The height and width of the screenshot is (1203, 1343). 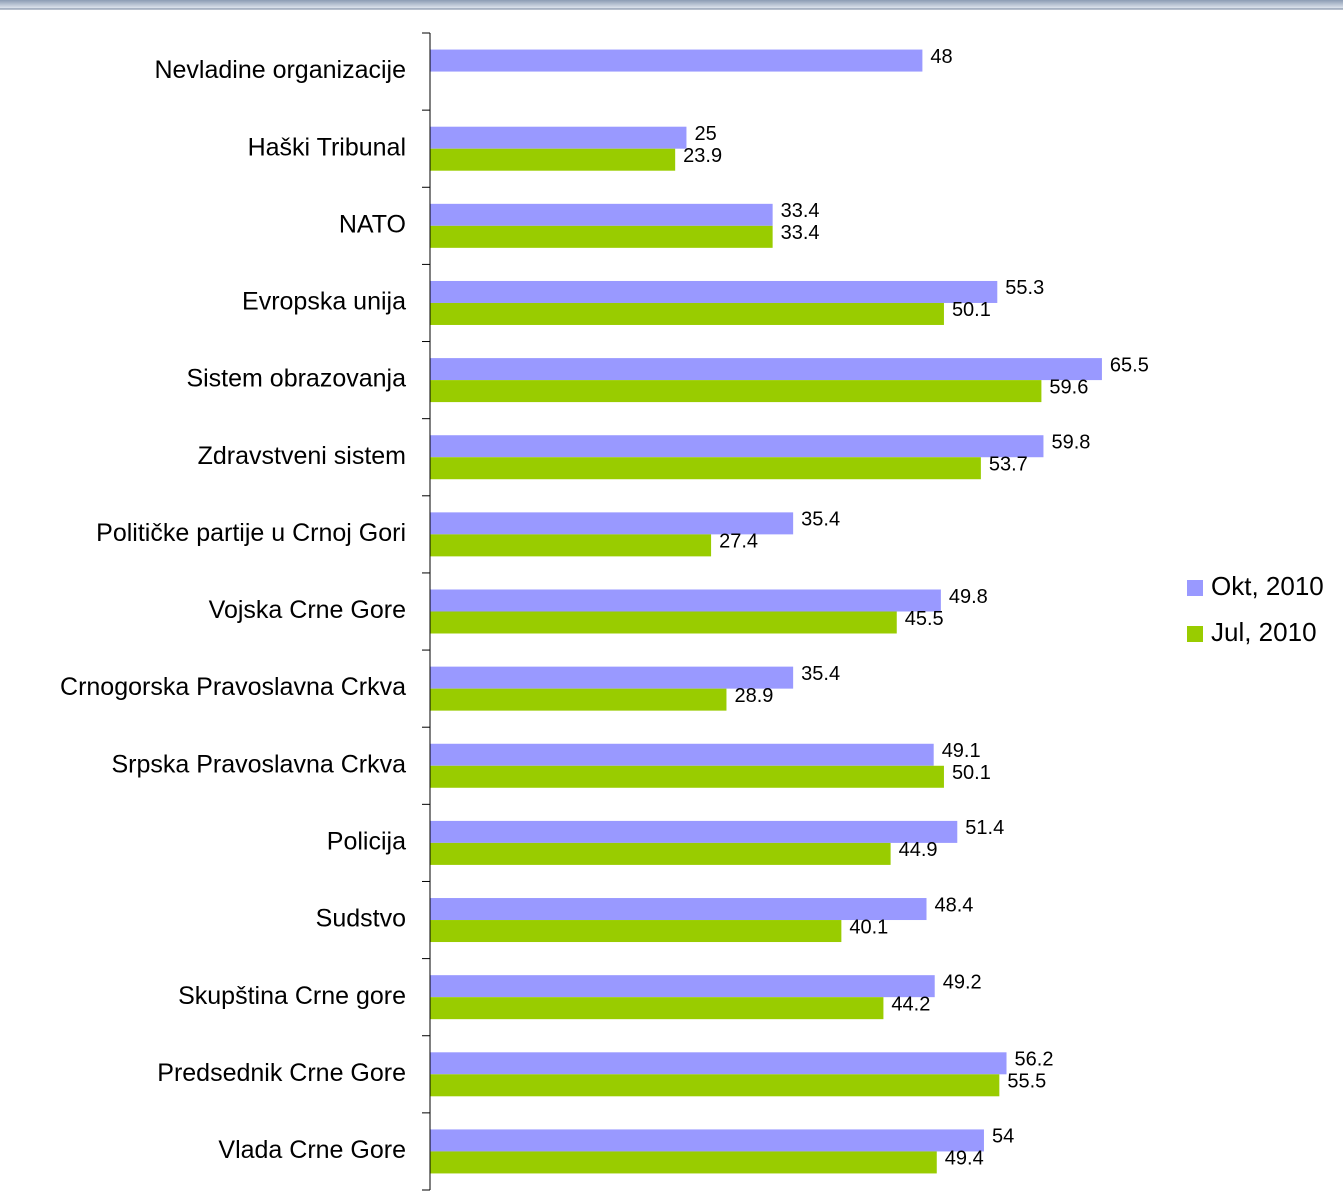 I want to click on value-label: 55.5, so click(x=1026, y=1082).